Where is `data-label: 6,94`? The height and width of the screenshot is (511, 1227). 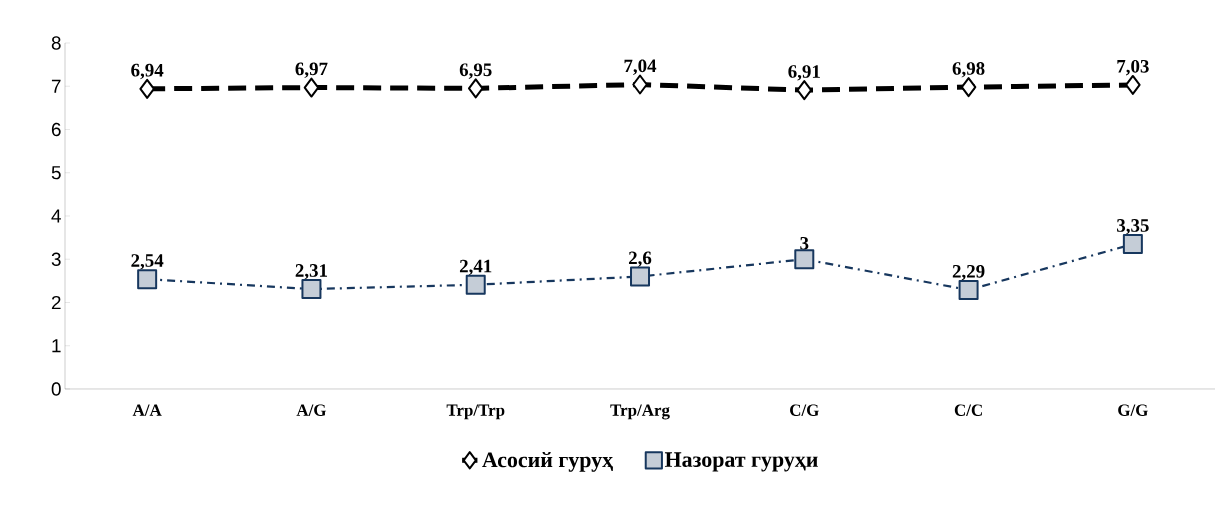
data-label: 6,94 is located at coordinates (147, 71).